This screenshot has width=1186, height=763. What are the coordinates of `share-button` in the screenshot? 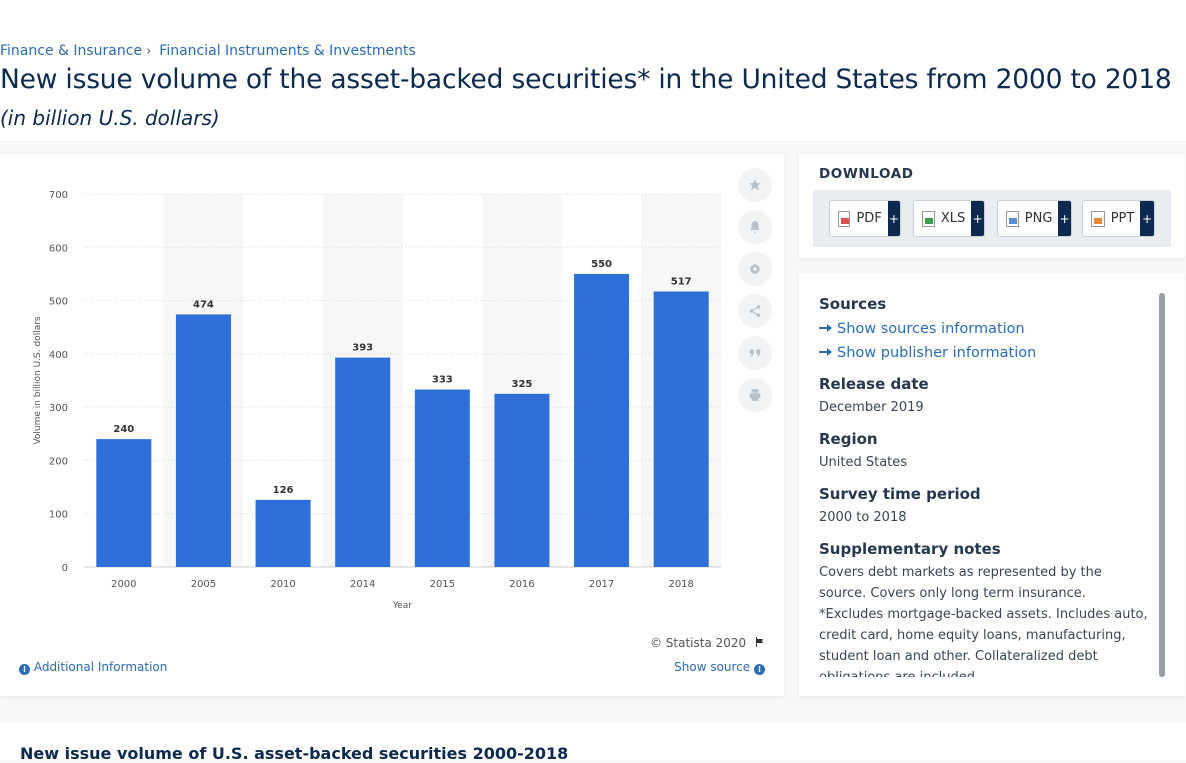 It's located at (755, 311).